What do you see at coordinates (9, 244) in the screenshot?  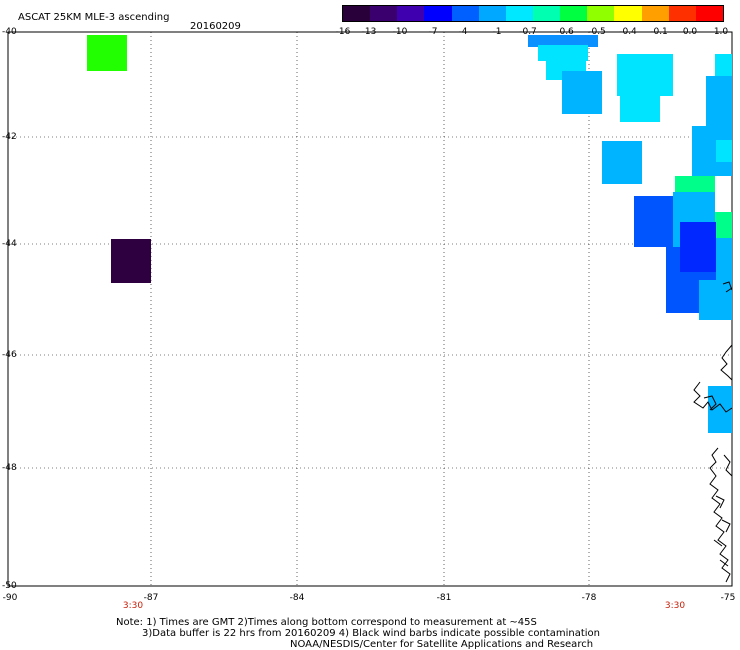 I see `latitude-tick-label: -44` at bounding box center [9, 244].